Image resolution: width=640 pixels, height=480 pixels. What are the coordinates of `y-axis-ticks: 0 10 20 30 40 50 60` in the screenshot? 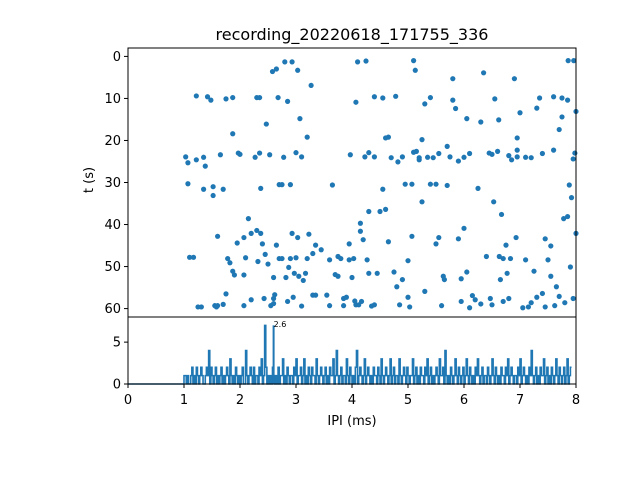 It's located at (116, 183).